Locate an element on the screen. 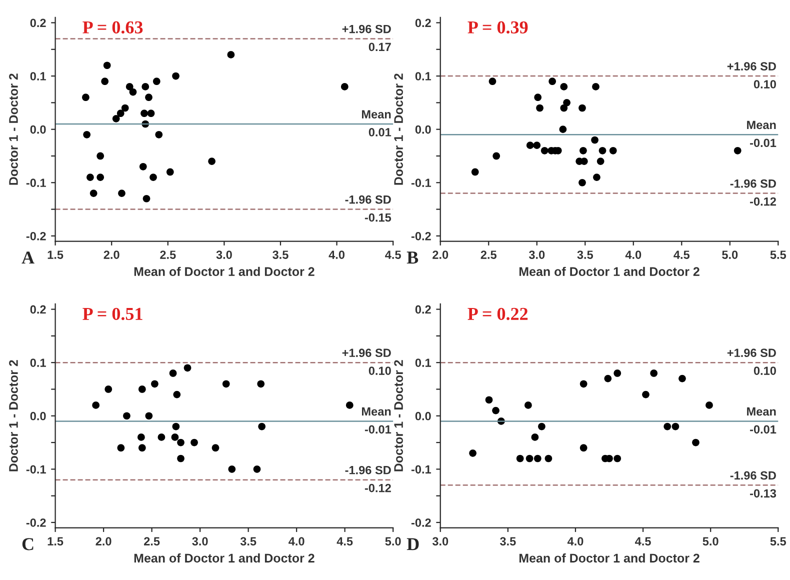 The width and height of the screenshot is (790, 580). ref-line-label: Mean 0.01 is located at coordinates (377, 123).